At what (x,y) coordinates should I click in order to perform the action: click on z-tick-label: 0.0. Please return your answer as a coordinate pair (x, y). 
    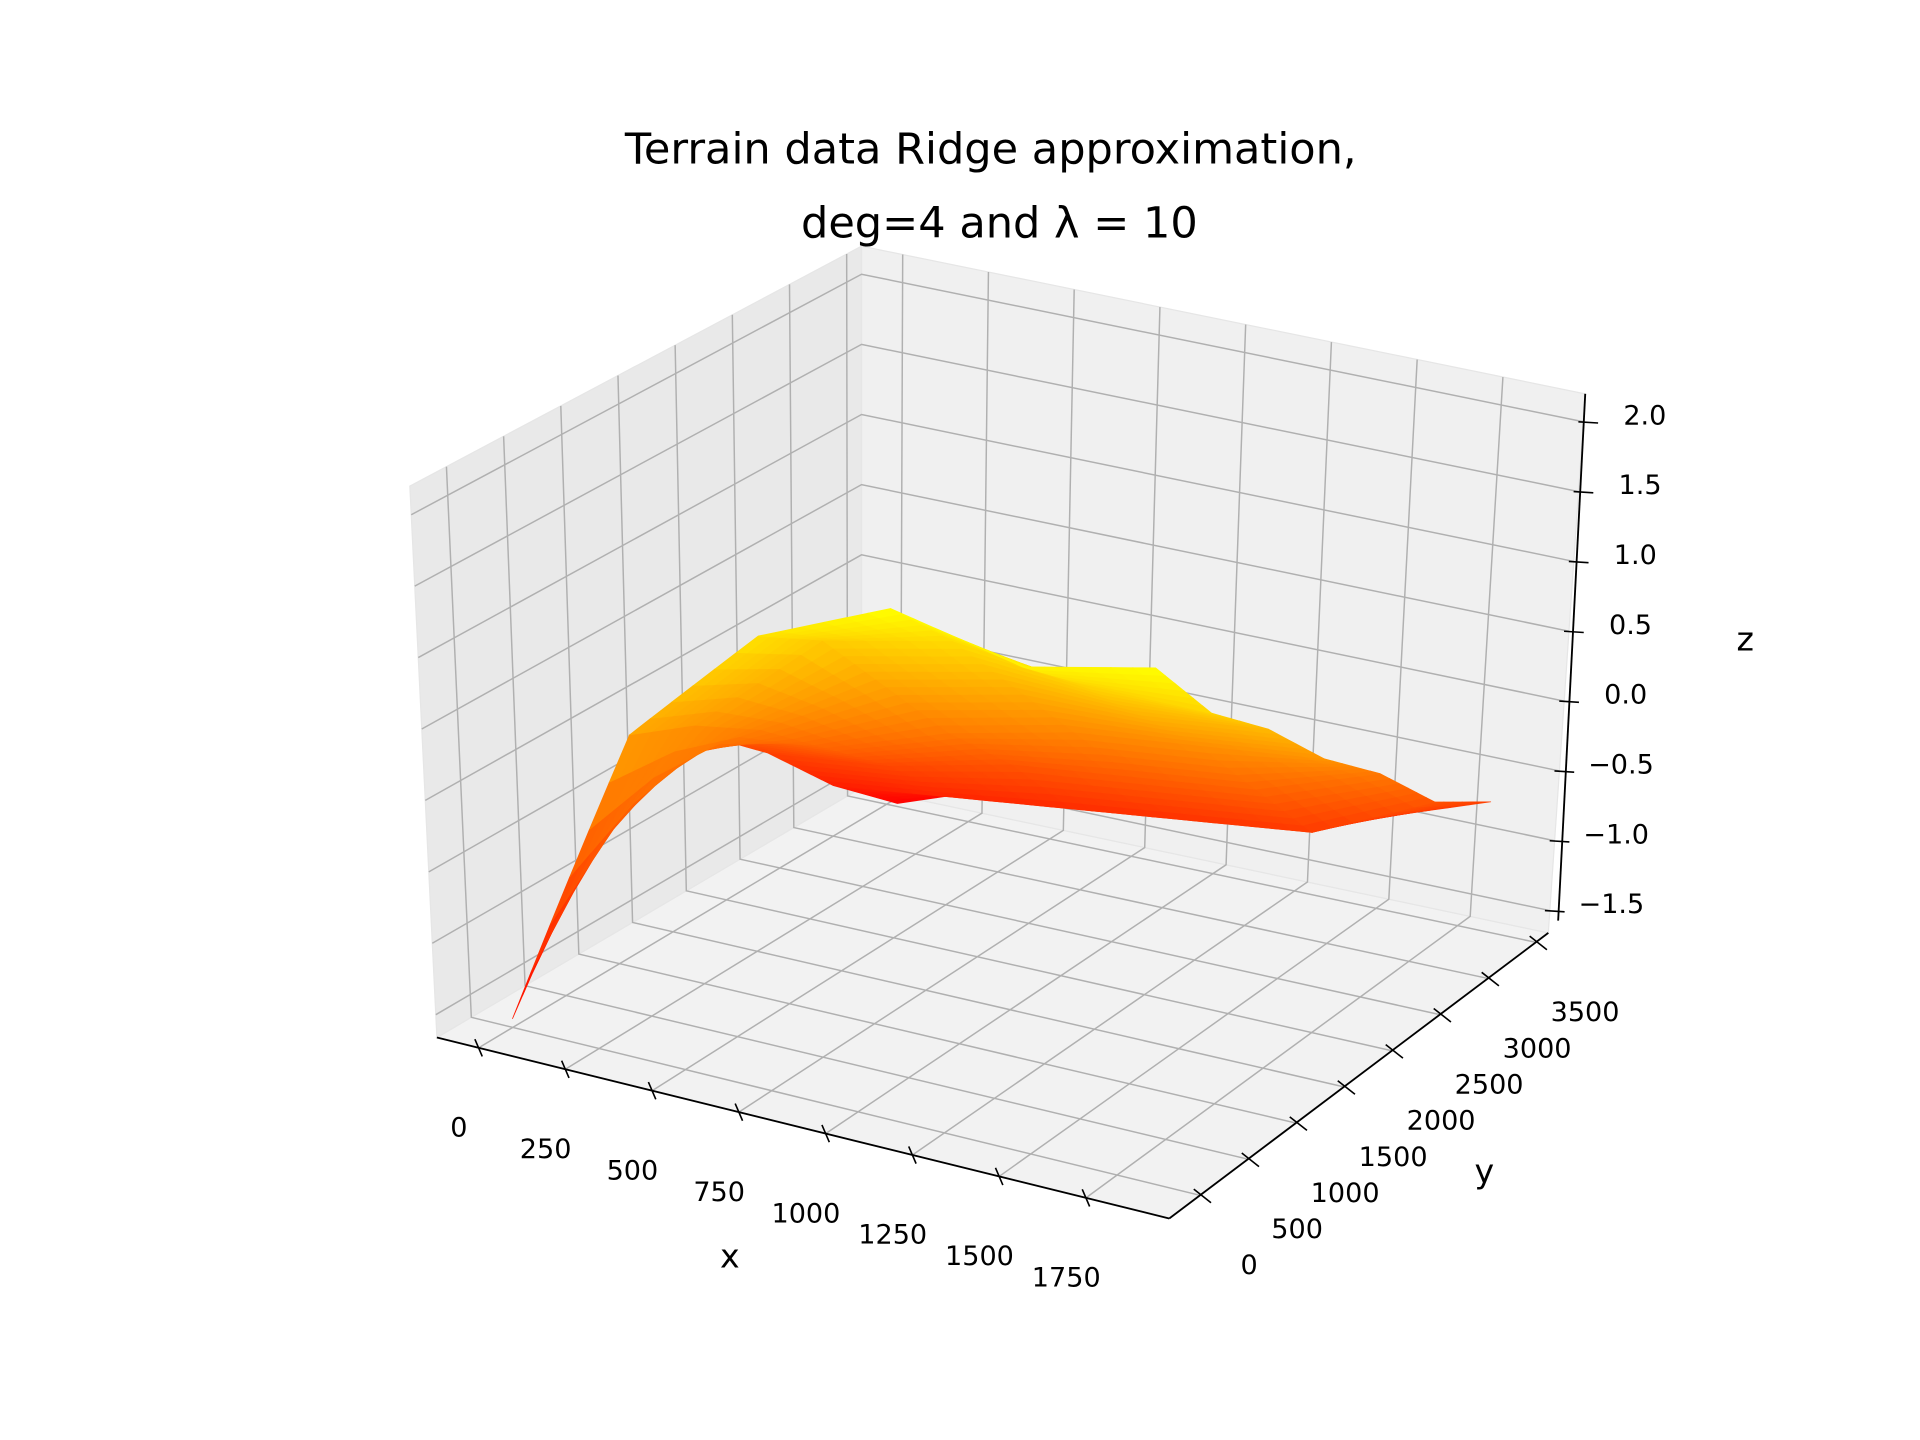
    Looking at the image, I should click on (1625, 695).